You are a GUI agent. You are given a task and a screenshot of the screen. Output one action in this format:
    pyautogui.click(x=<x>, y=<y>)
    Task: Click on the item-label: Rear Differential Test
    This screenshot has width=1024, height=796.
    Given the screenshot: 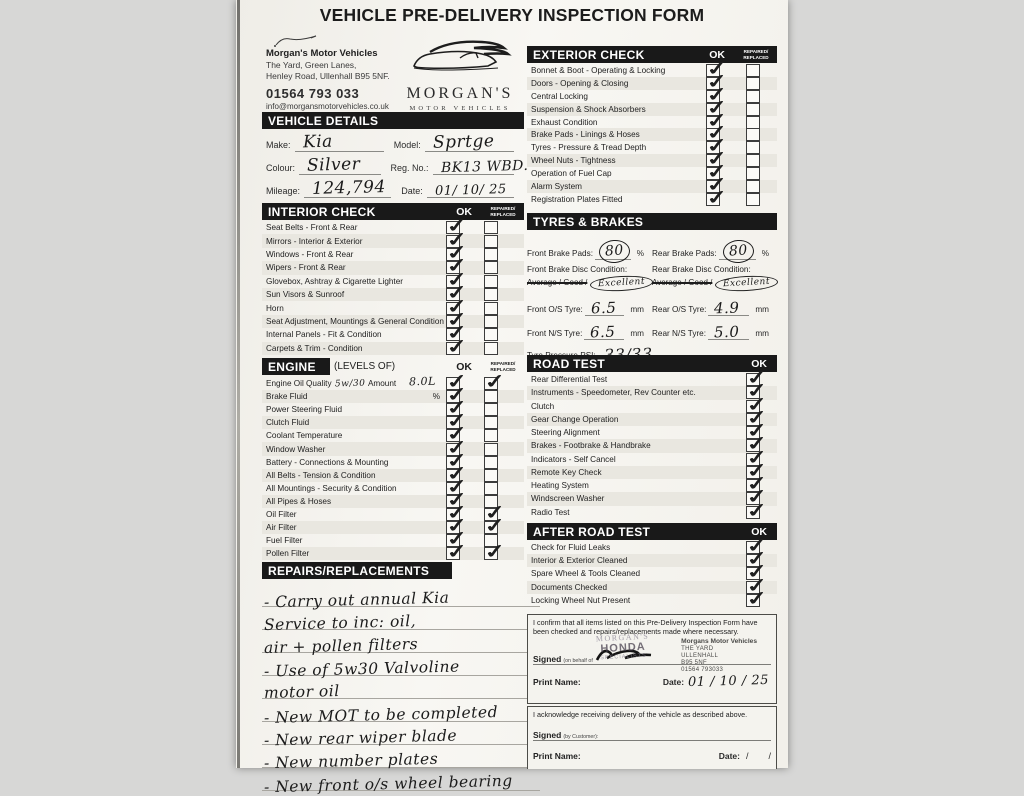 What is the action you would take?
    pyautogui.click(x=569, y=380)
    